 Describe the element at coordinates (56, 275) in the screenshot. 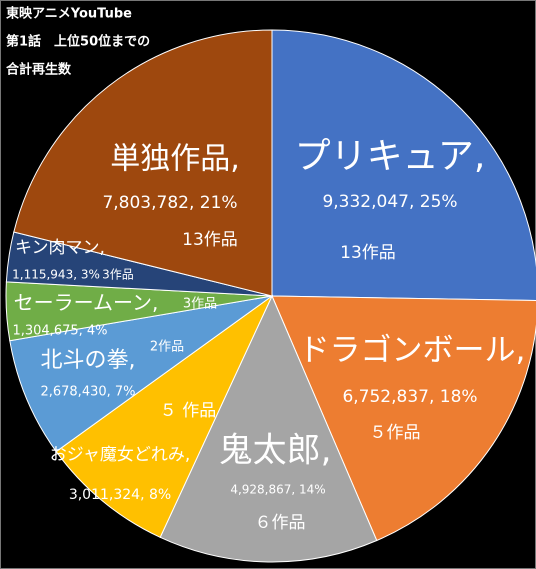

I see `value-label: 1,115,943, 3%` at that location.